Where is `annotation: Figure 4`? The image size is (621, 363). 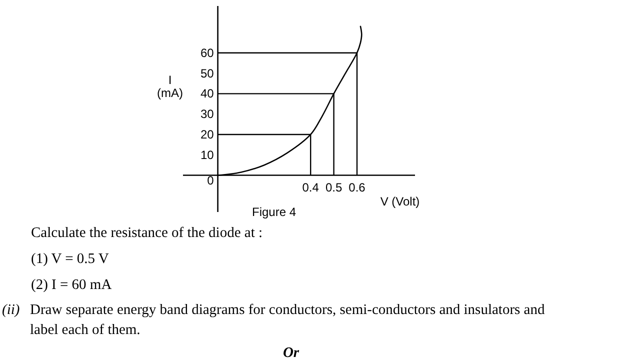
annotation: Figure 4 is located at coordinates (274, 212).